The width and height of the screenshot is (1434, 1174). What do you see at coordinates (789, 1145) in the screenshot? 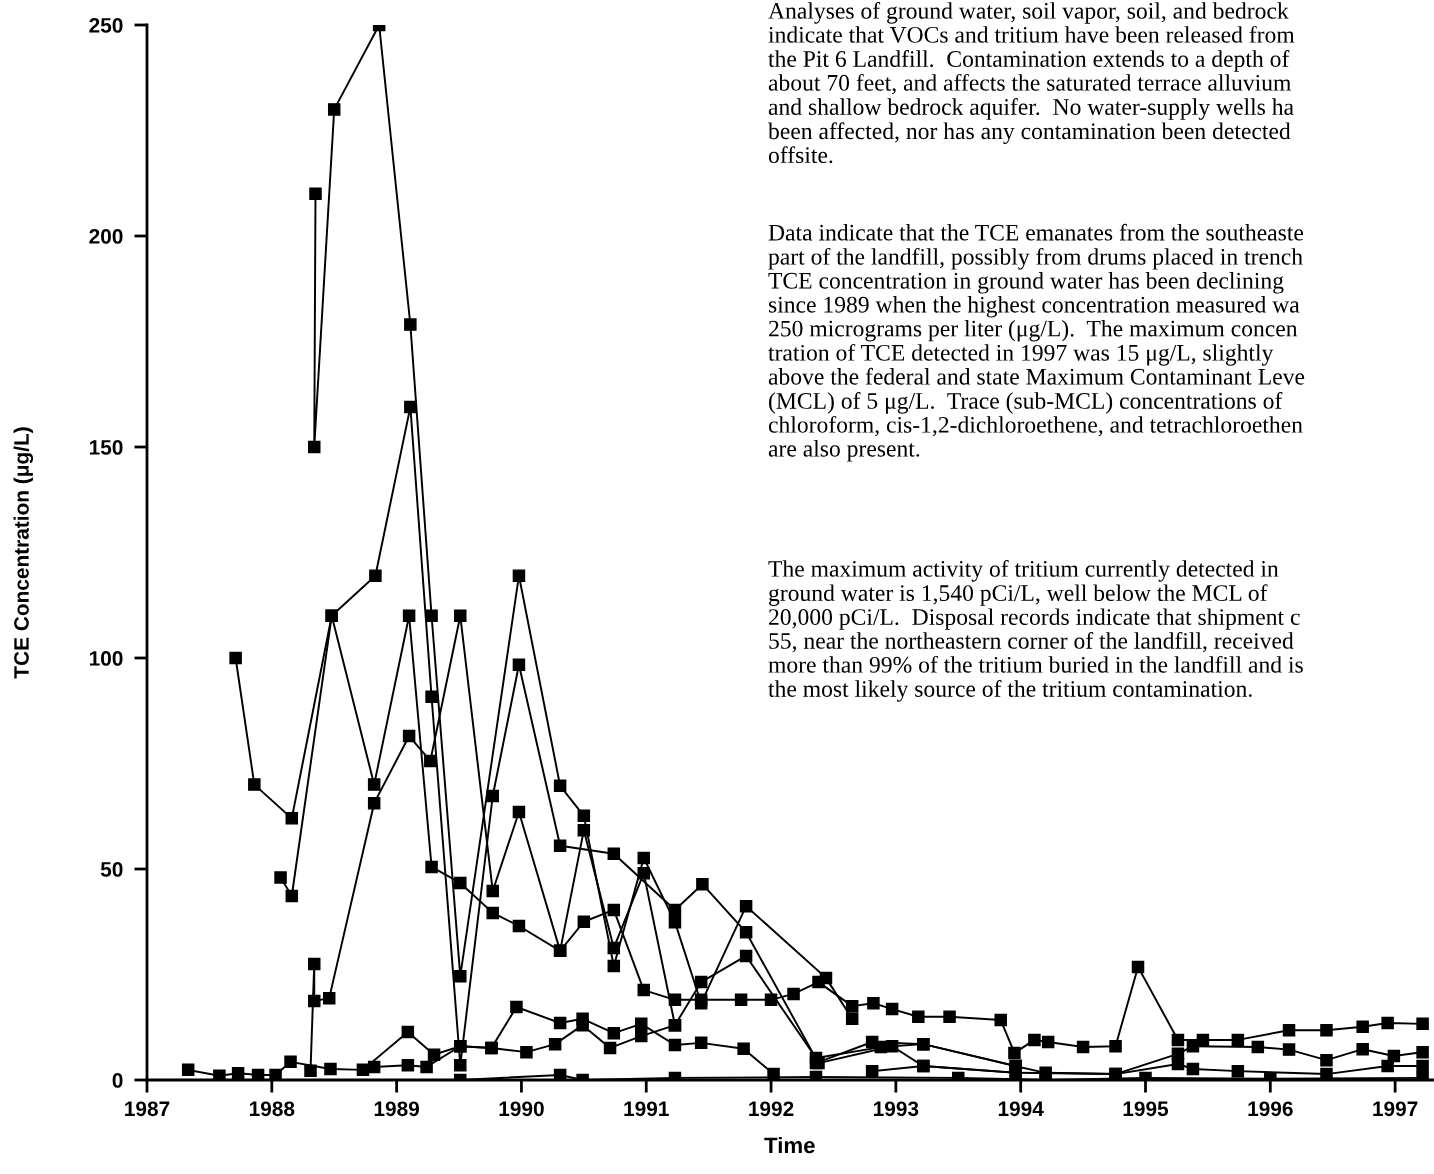
I see `x-axis-title: Time` at bounding box center [789, 1145].